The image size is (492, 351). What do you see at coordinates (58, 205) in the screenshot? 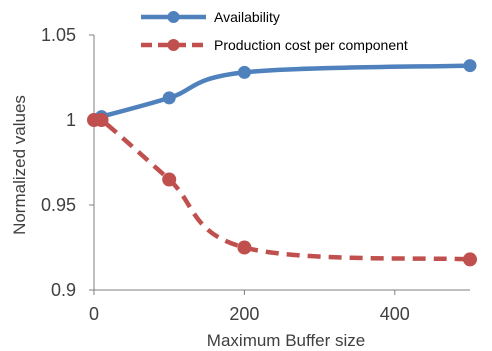
I see `y-tick-label: 0.95` at bounding box center [58, 205].